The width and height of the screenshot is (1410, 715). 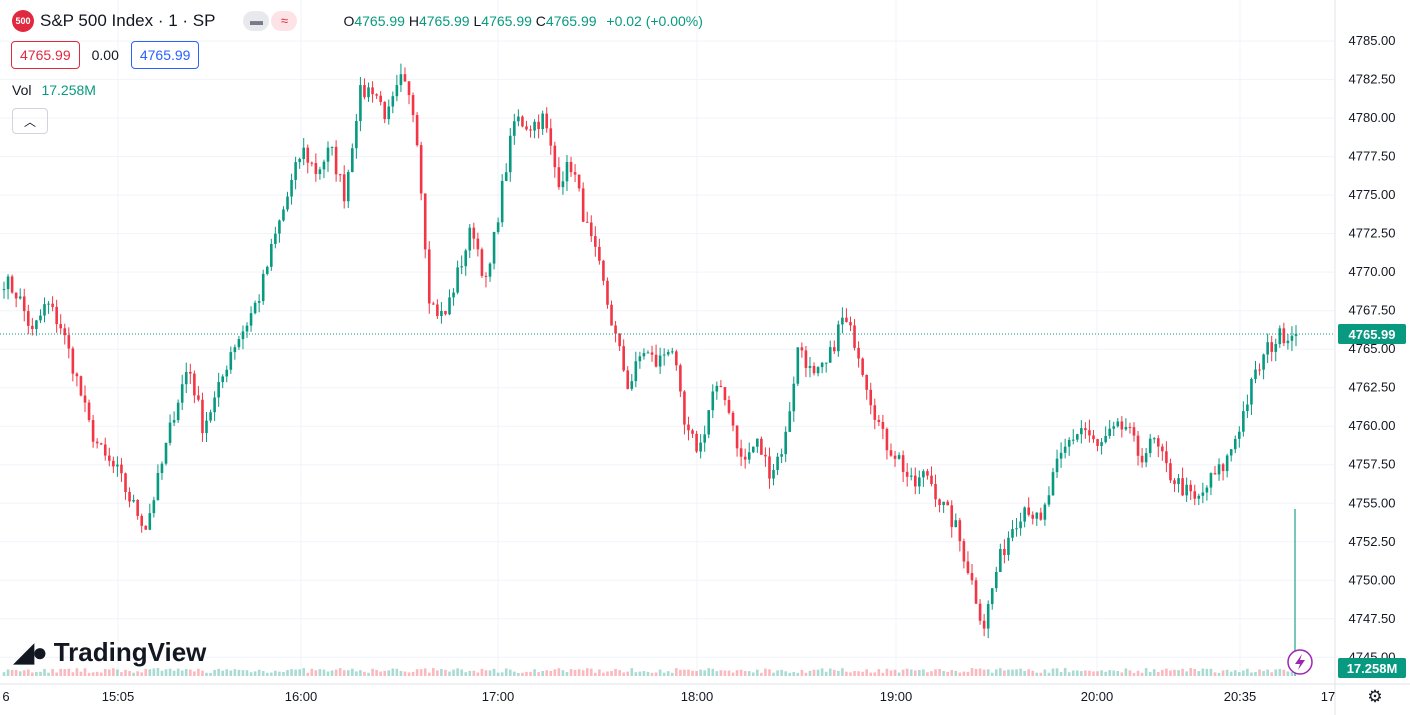 I want to click on sell-button: 4765.99, so click(x=45, y=55).